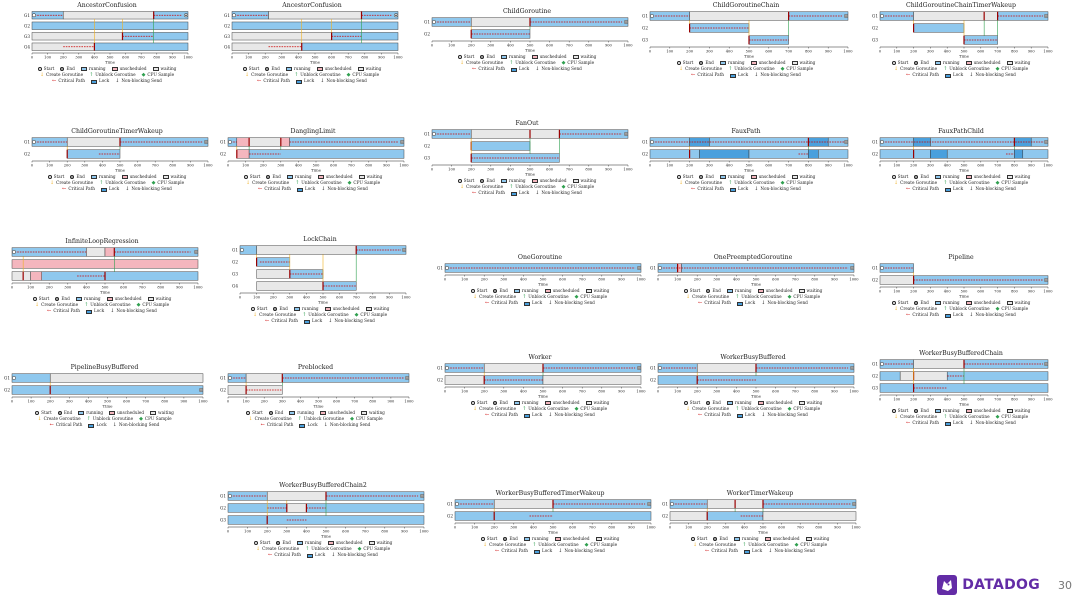 The width and height of the screenshot is (1080, 608). Describe the element at coordinates (527, 123) in the screenshot. I see `panel-title: FanOut` at that location.